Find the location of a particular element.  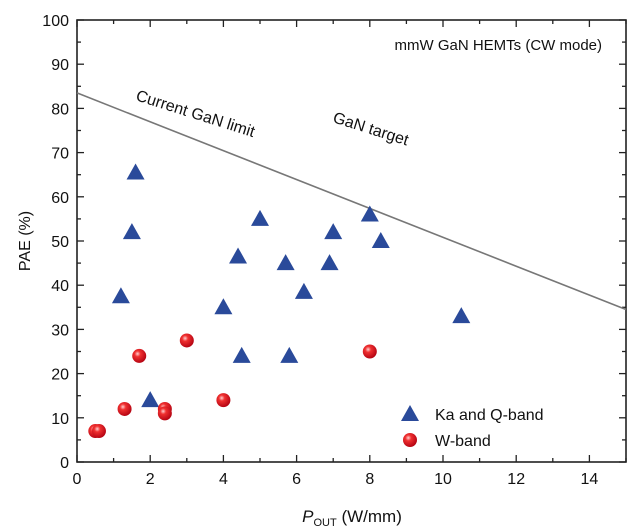

x-tick-label: 12 is located at coordinates (516, 479).